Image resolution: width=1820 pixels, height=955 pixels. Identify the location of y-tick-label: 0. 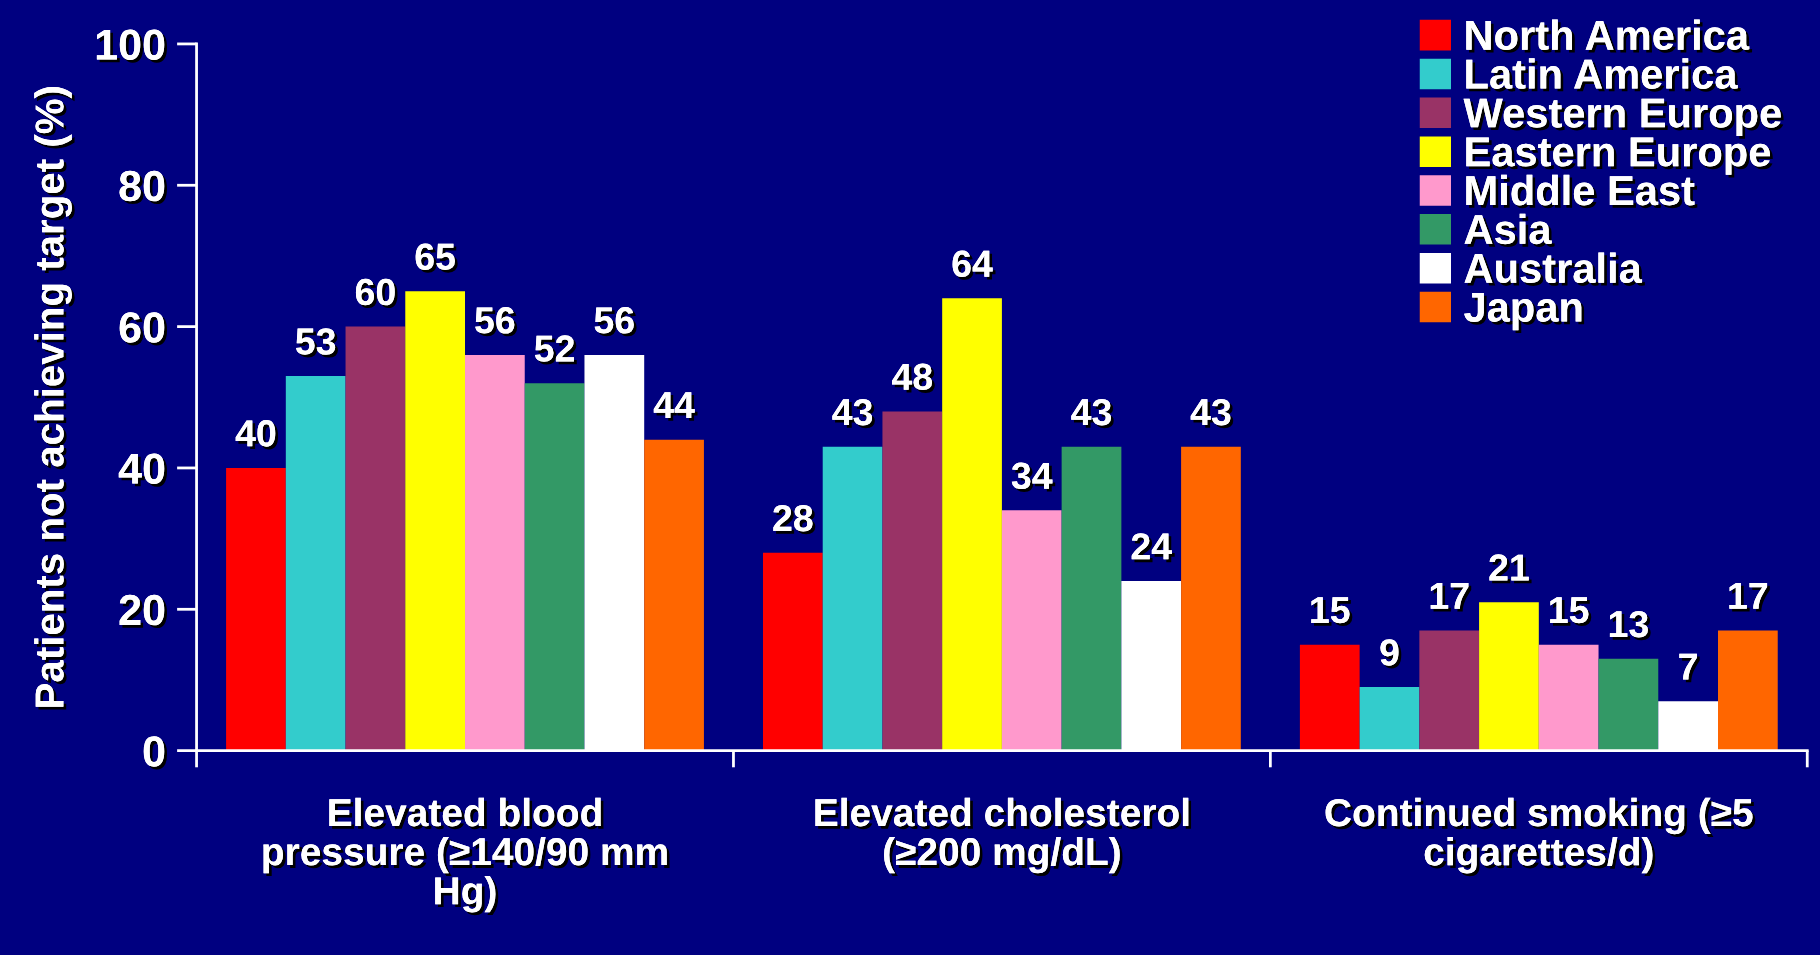
(155, 753).